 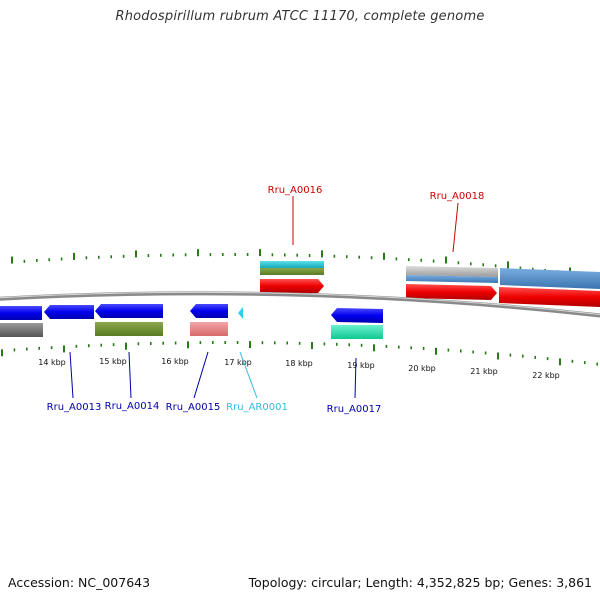 I want to click on scale-label: 18 kbp, so click(x=299, y=363).